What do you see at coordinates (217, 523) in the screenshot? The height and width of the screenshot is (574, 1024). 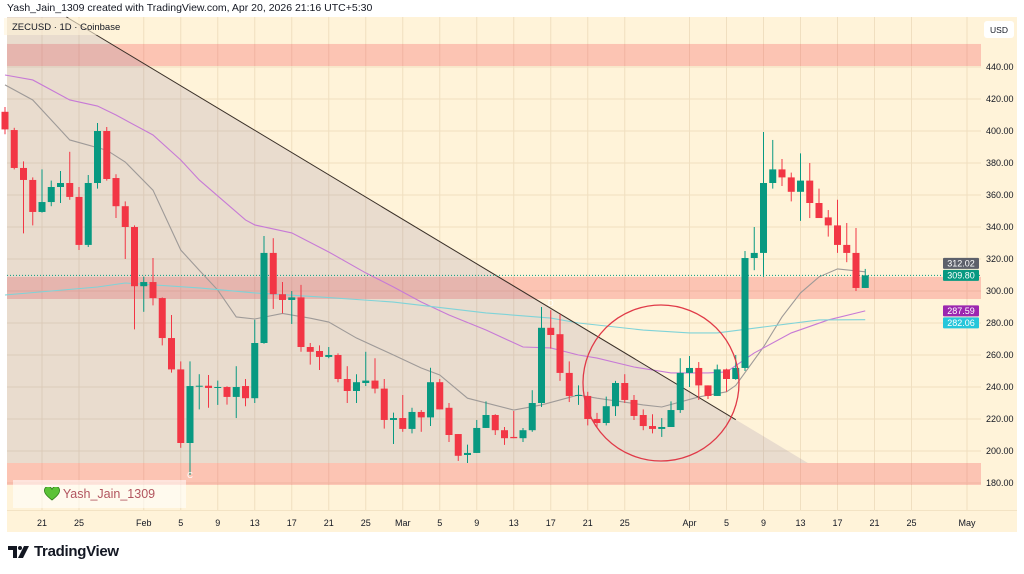 I see `time-tick-label: 9` at bounding box center [217, 523].